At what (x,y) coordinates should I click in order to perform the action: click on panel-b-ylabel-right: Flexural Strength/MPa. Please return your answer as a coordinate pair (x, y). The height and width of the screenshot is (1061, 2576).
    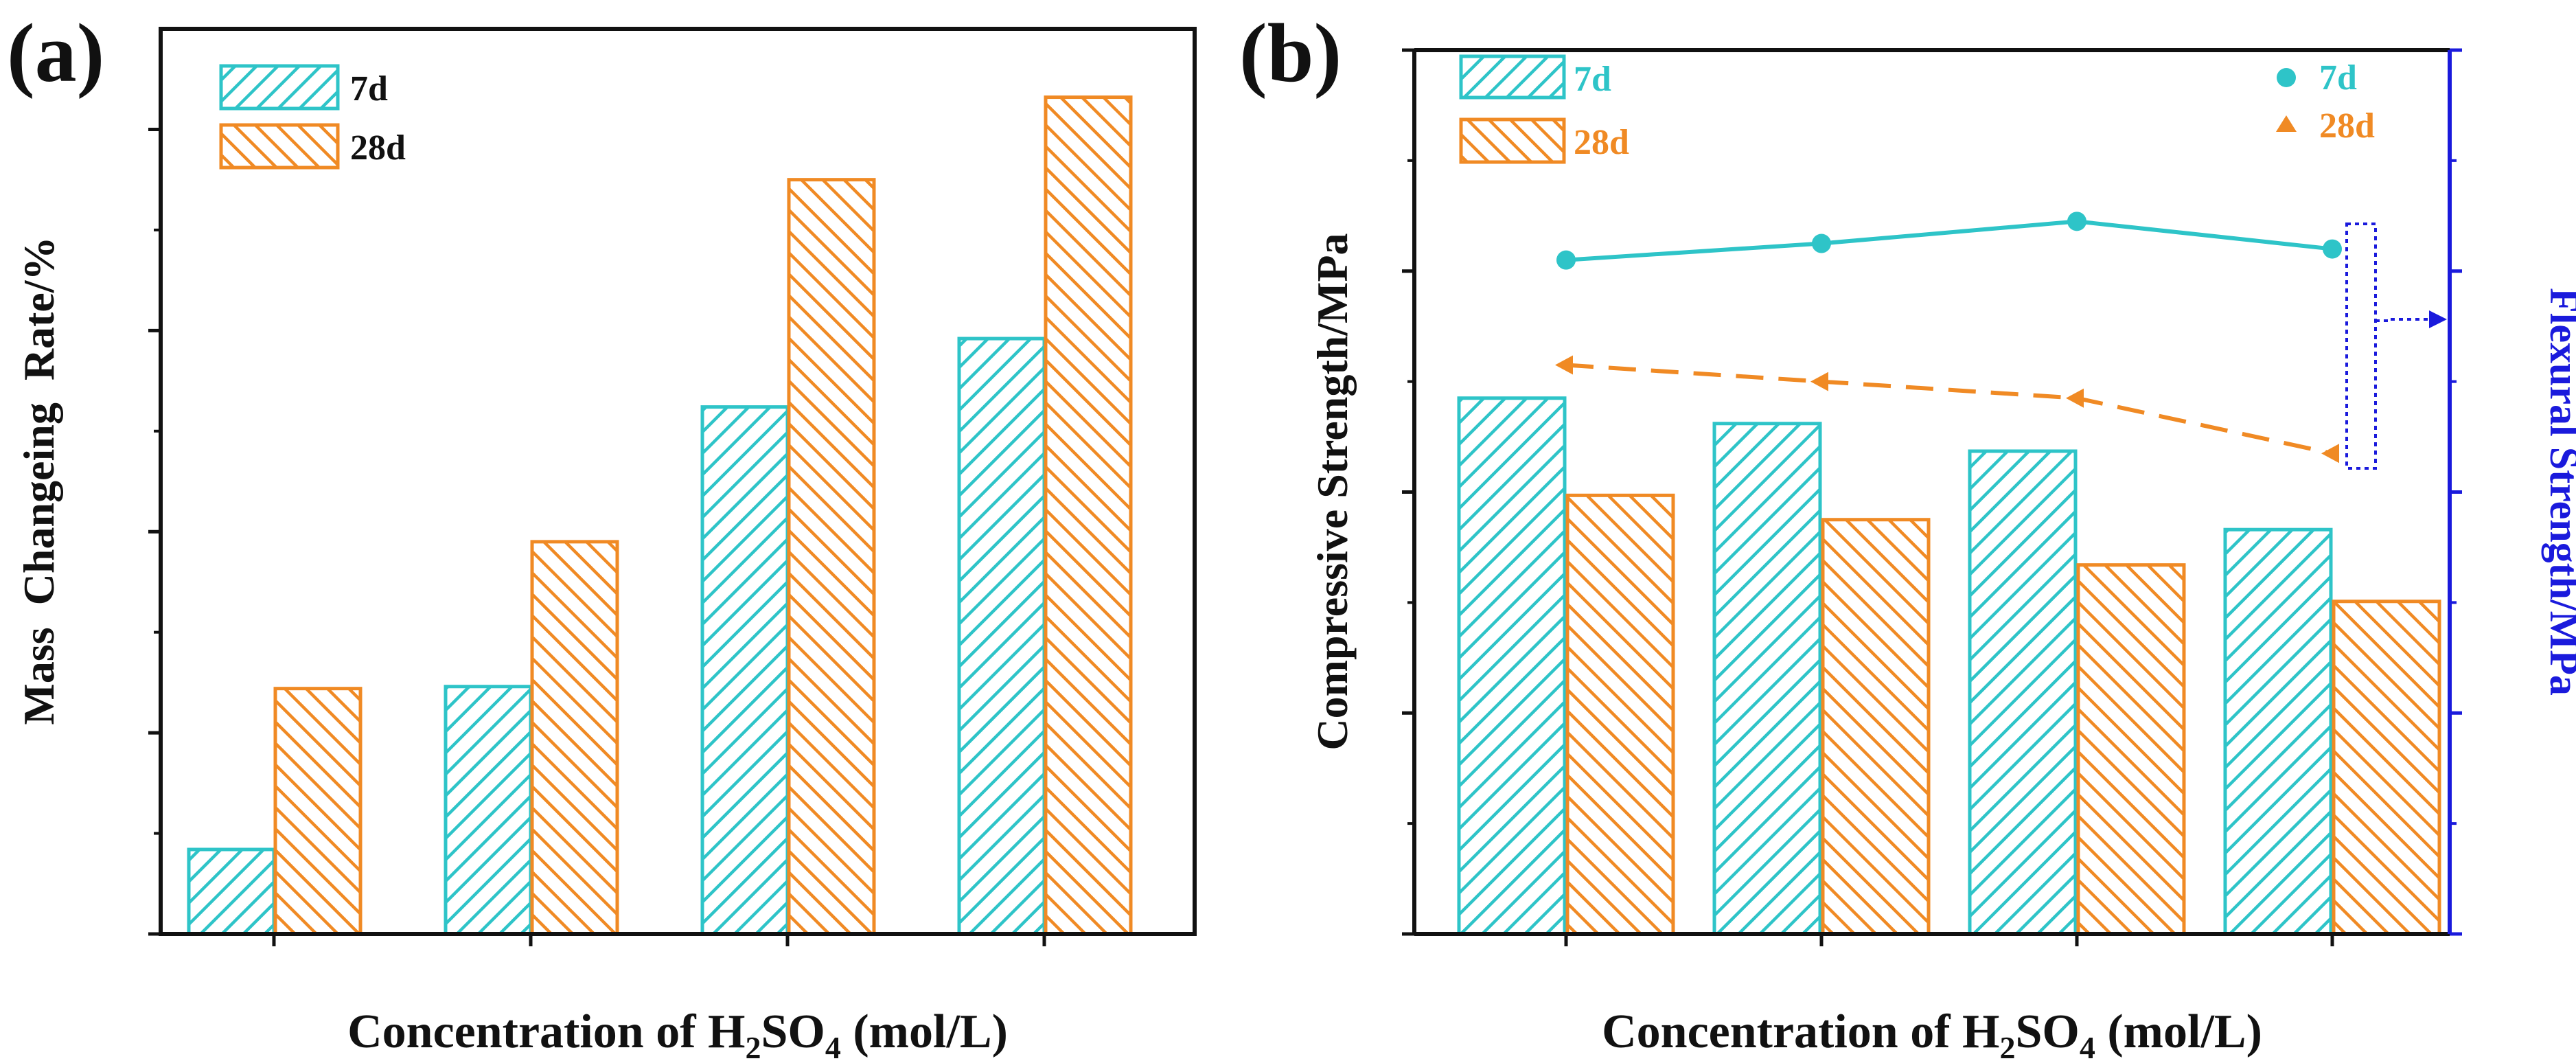
    Looking at the image, I should click on (2559, 492).